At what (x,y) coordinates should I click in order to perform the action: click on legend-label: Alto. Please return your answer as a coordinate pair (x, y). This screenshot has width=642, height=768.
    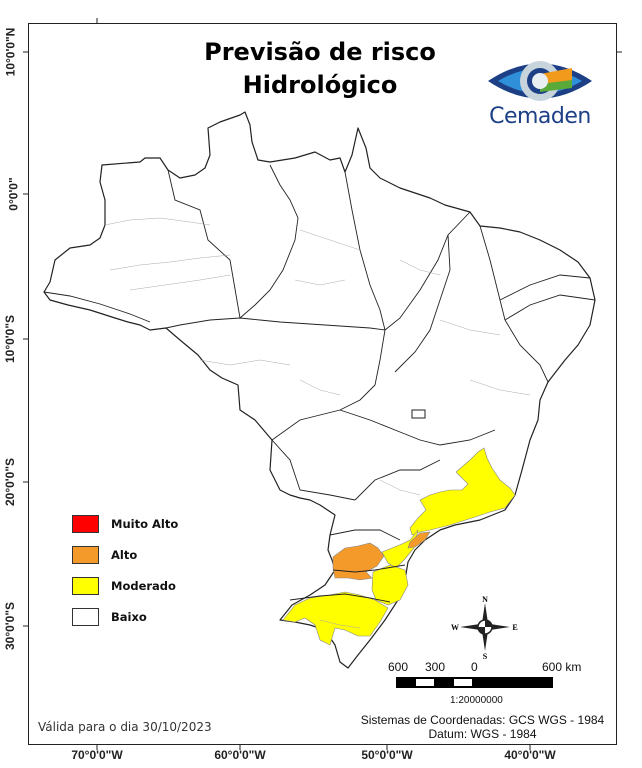
    Looking at the image, I should click on (124, 554).